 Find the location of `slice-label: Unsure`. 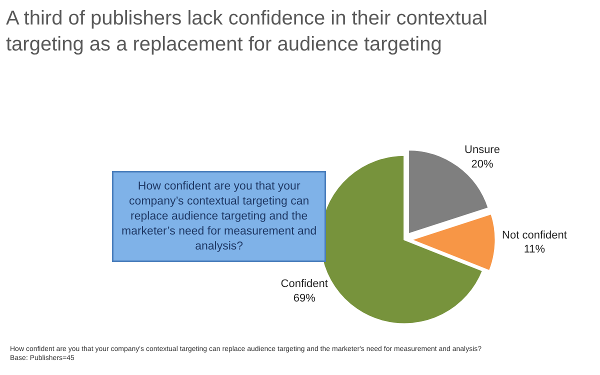

slice-label: Unsure is located at coordinates (482, 150).